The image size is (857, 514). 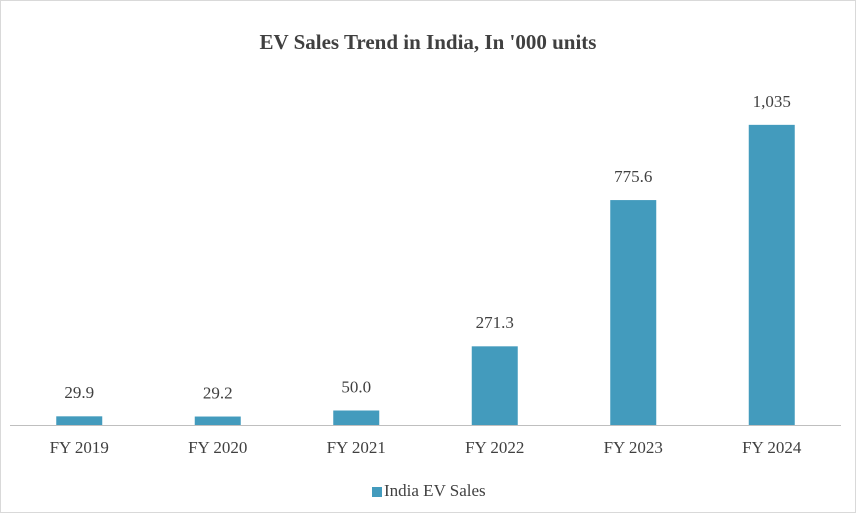 What do you see at coordinates (633, 447) in the screenshot?
I see `x-tick-label: FY 2023` at bounding box center [633, 447].